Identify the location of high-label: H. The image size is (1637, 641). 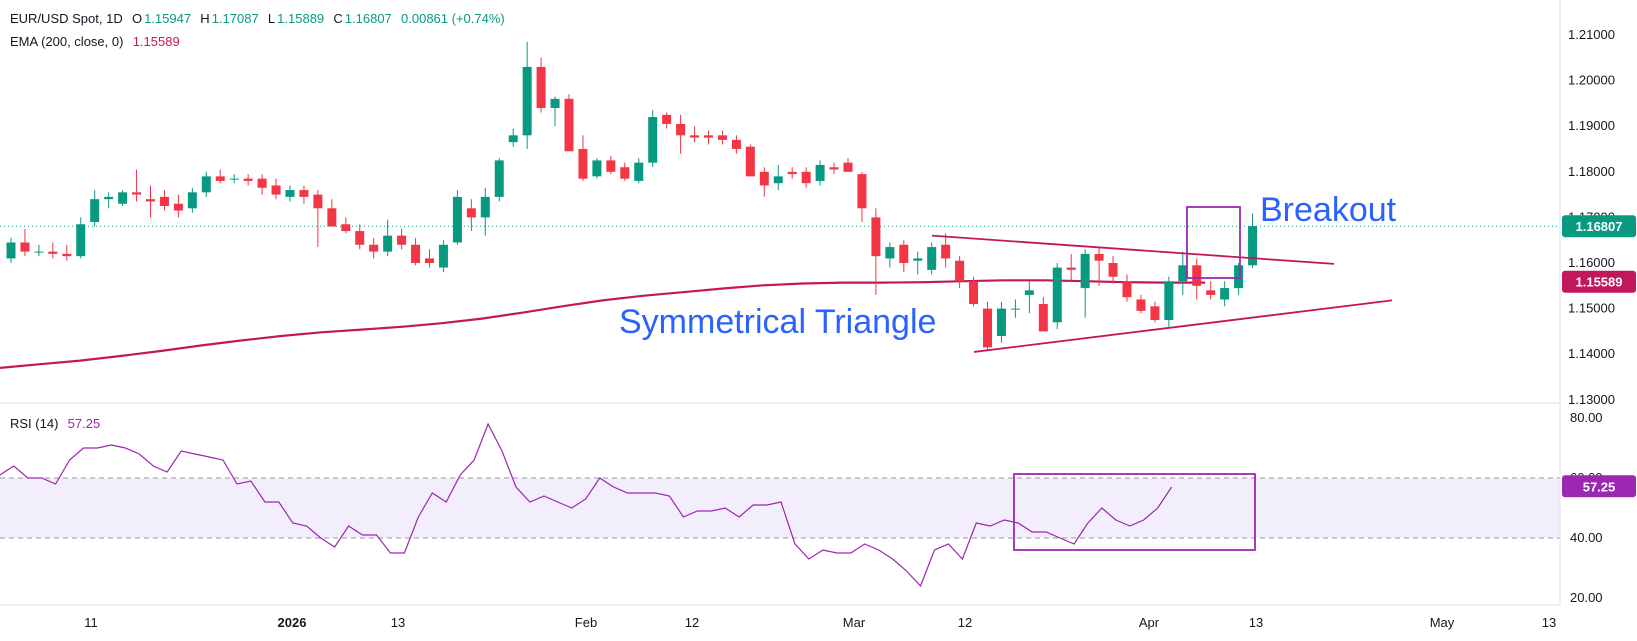
(205, 18).